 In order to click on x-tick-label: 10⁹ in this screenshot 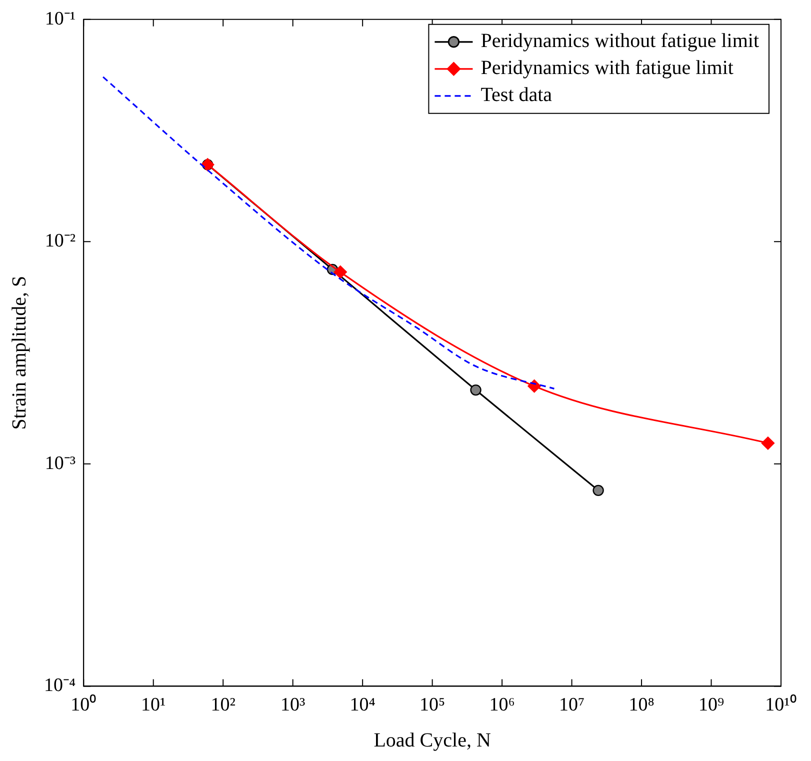, I will do `click(711, 705)`.